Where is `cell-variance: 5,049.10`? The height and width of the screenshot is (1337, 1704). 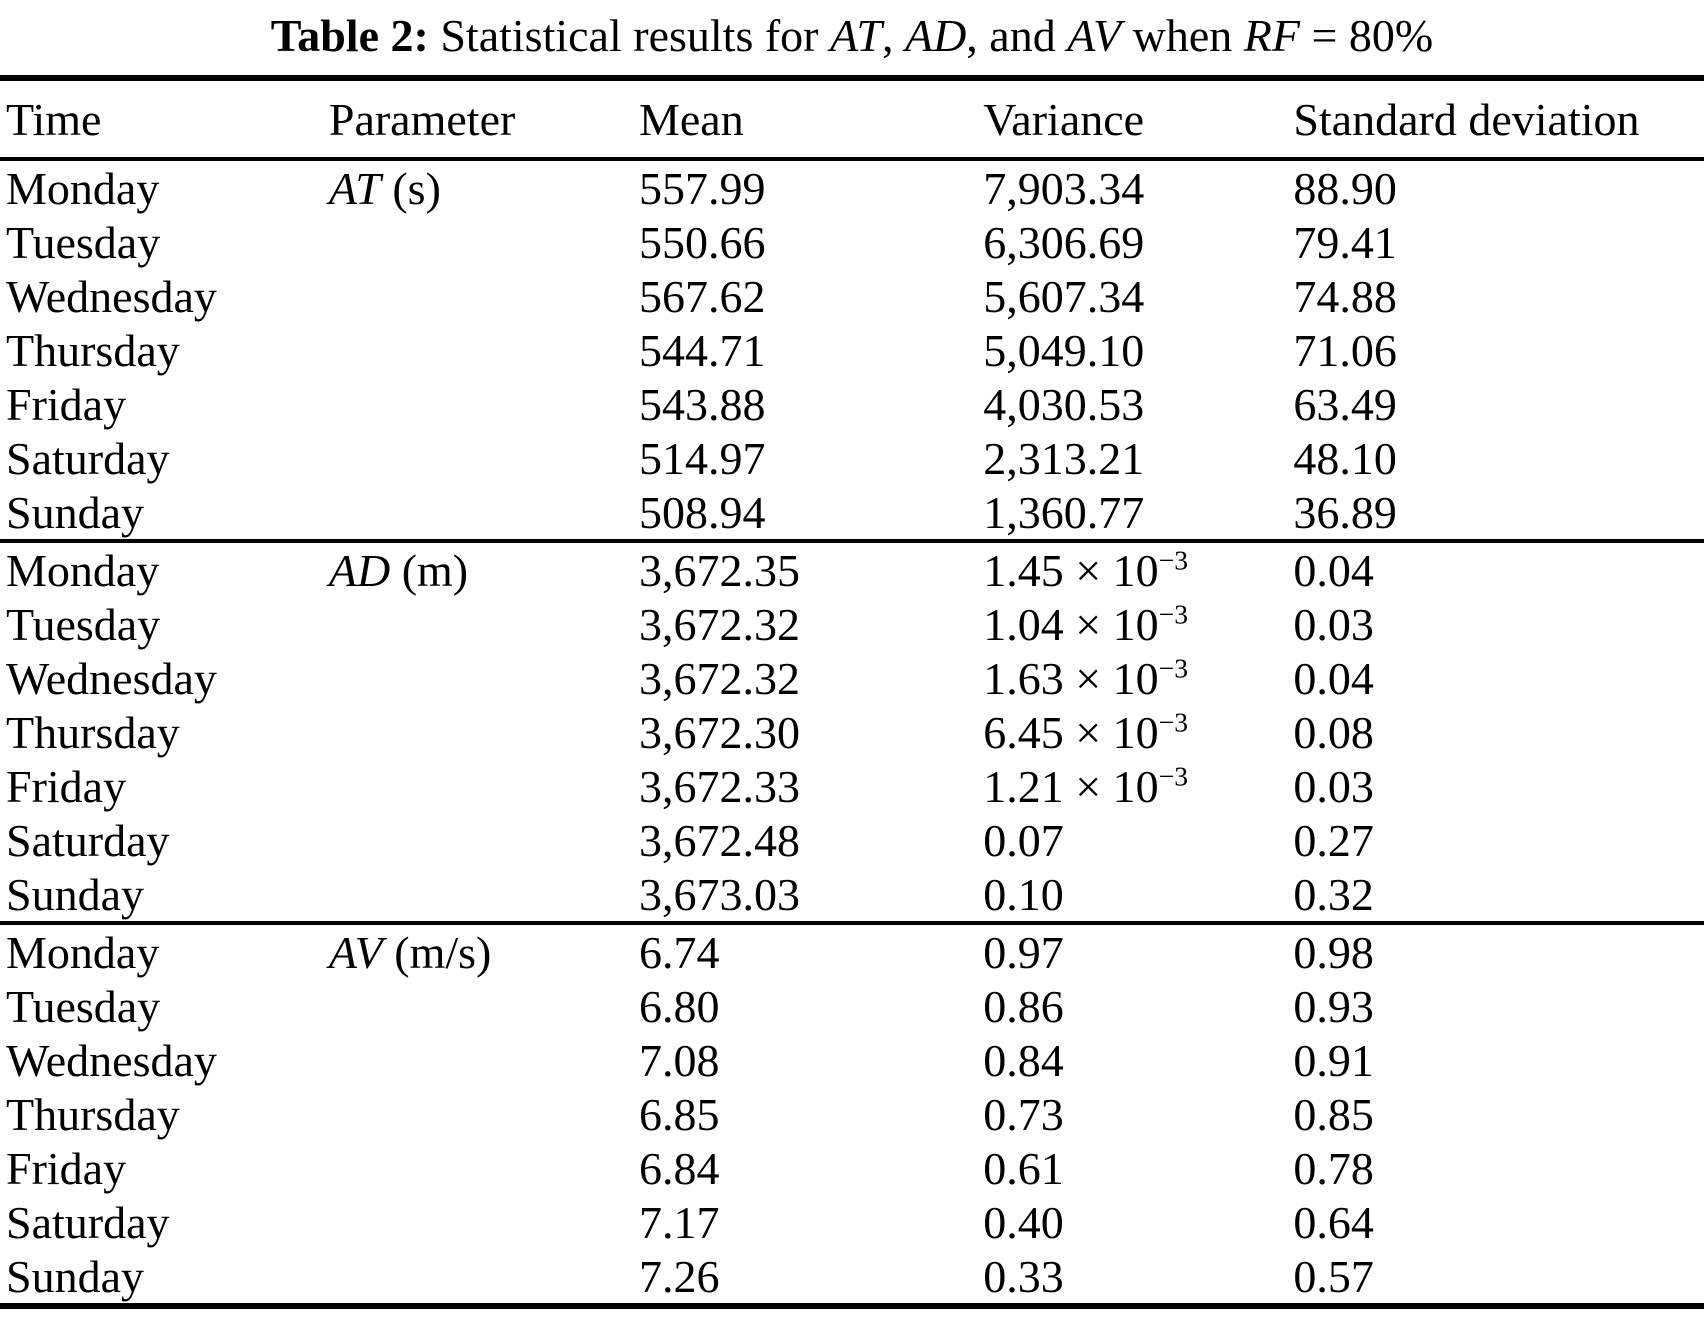 cell-variance: 5,049.10 is located at coordinates (1064, 350).